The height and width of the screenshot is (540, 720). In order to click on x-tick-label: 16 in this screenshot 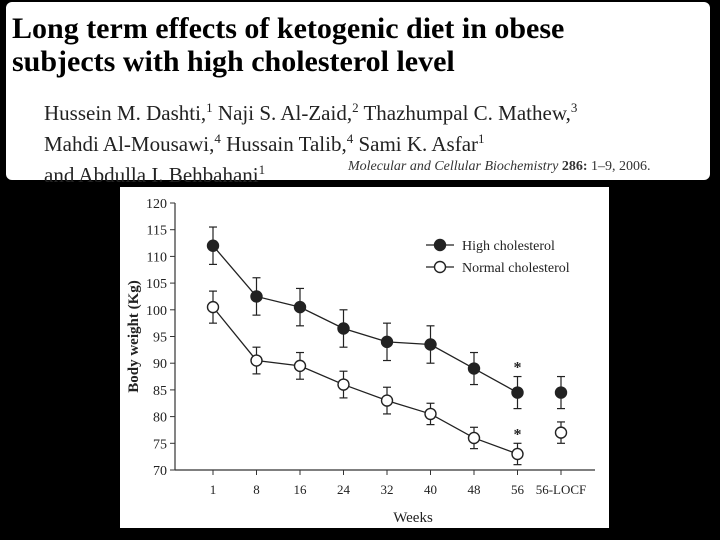, I will do `click(301, 489)`.